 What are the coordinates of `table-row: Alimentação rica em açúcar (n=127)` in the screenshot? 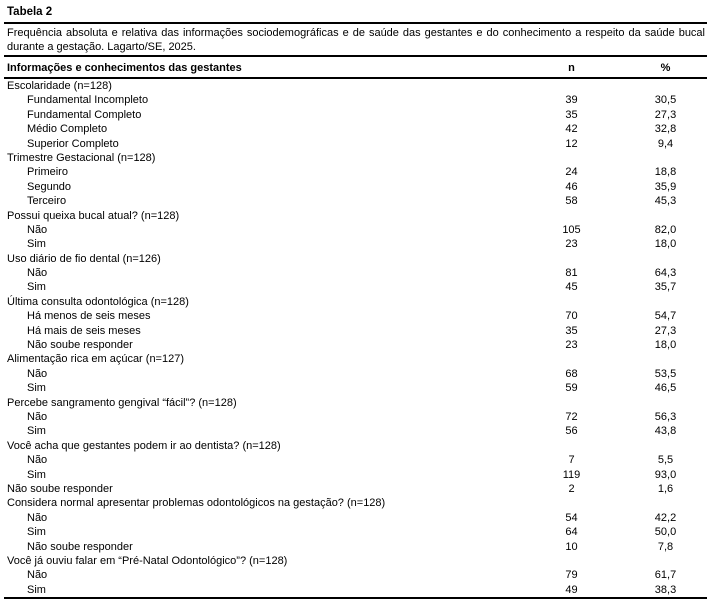 It's located at (355, 359).